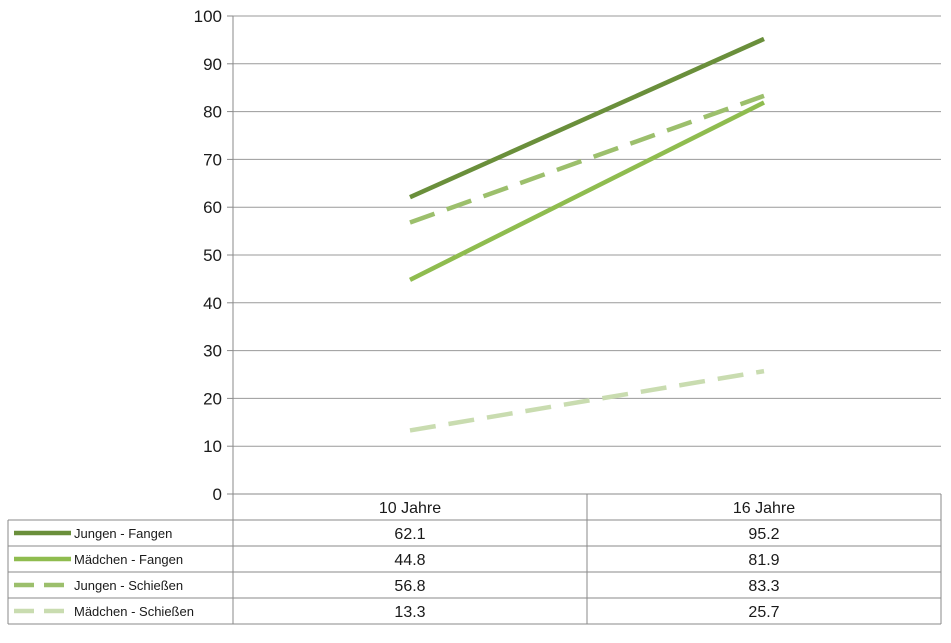 This screenshot has width=951, height=643. What do you see at coordinates (128, 585) in the screenshot?
I see `legend-label: Jungen - Schießen` at bounding box center [128, 585].